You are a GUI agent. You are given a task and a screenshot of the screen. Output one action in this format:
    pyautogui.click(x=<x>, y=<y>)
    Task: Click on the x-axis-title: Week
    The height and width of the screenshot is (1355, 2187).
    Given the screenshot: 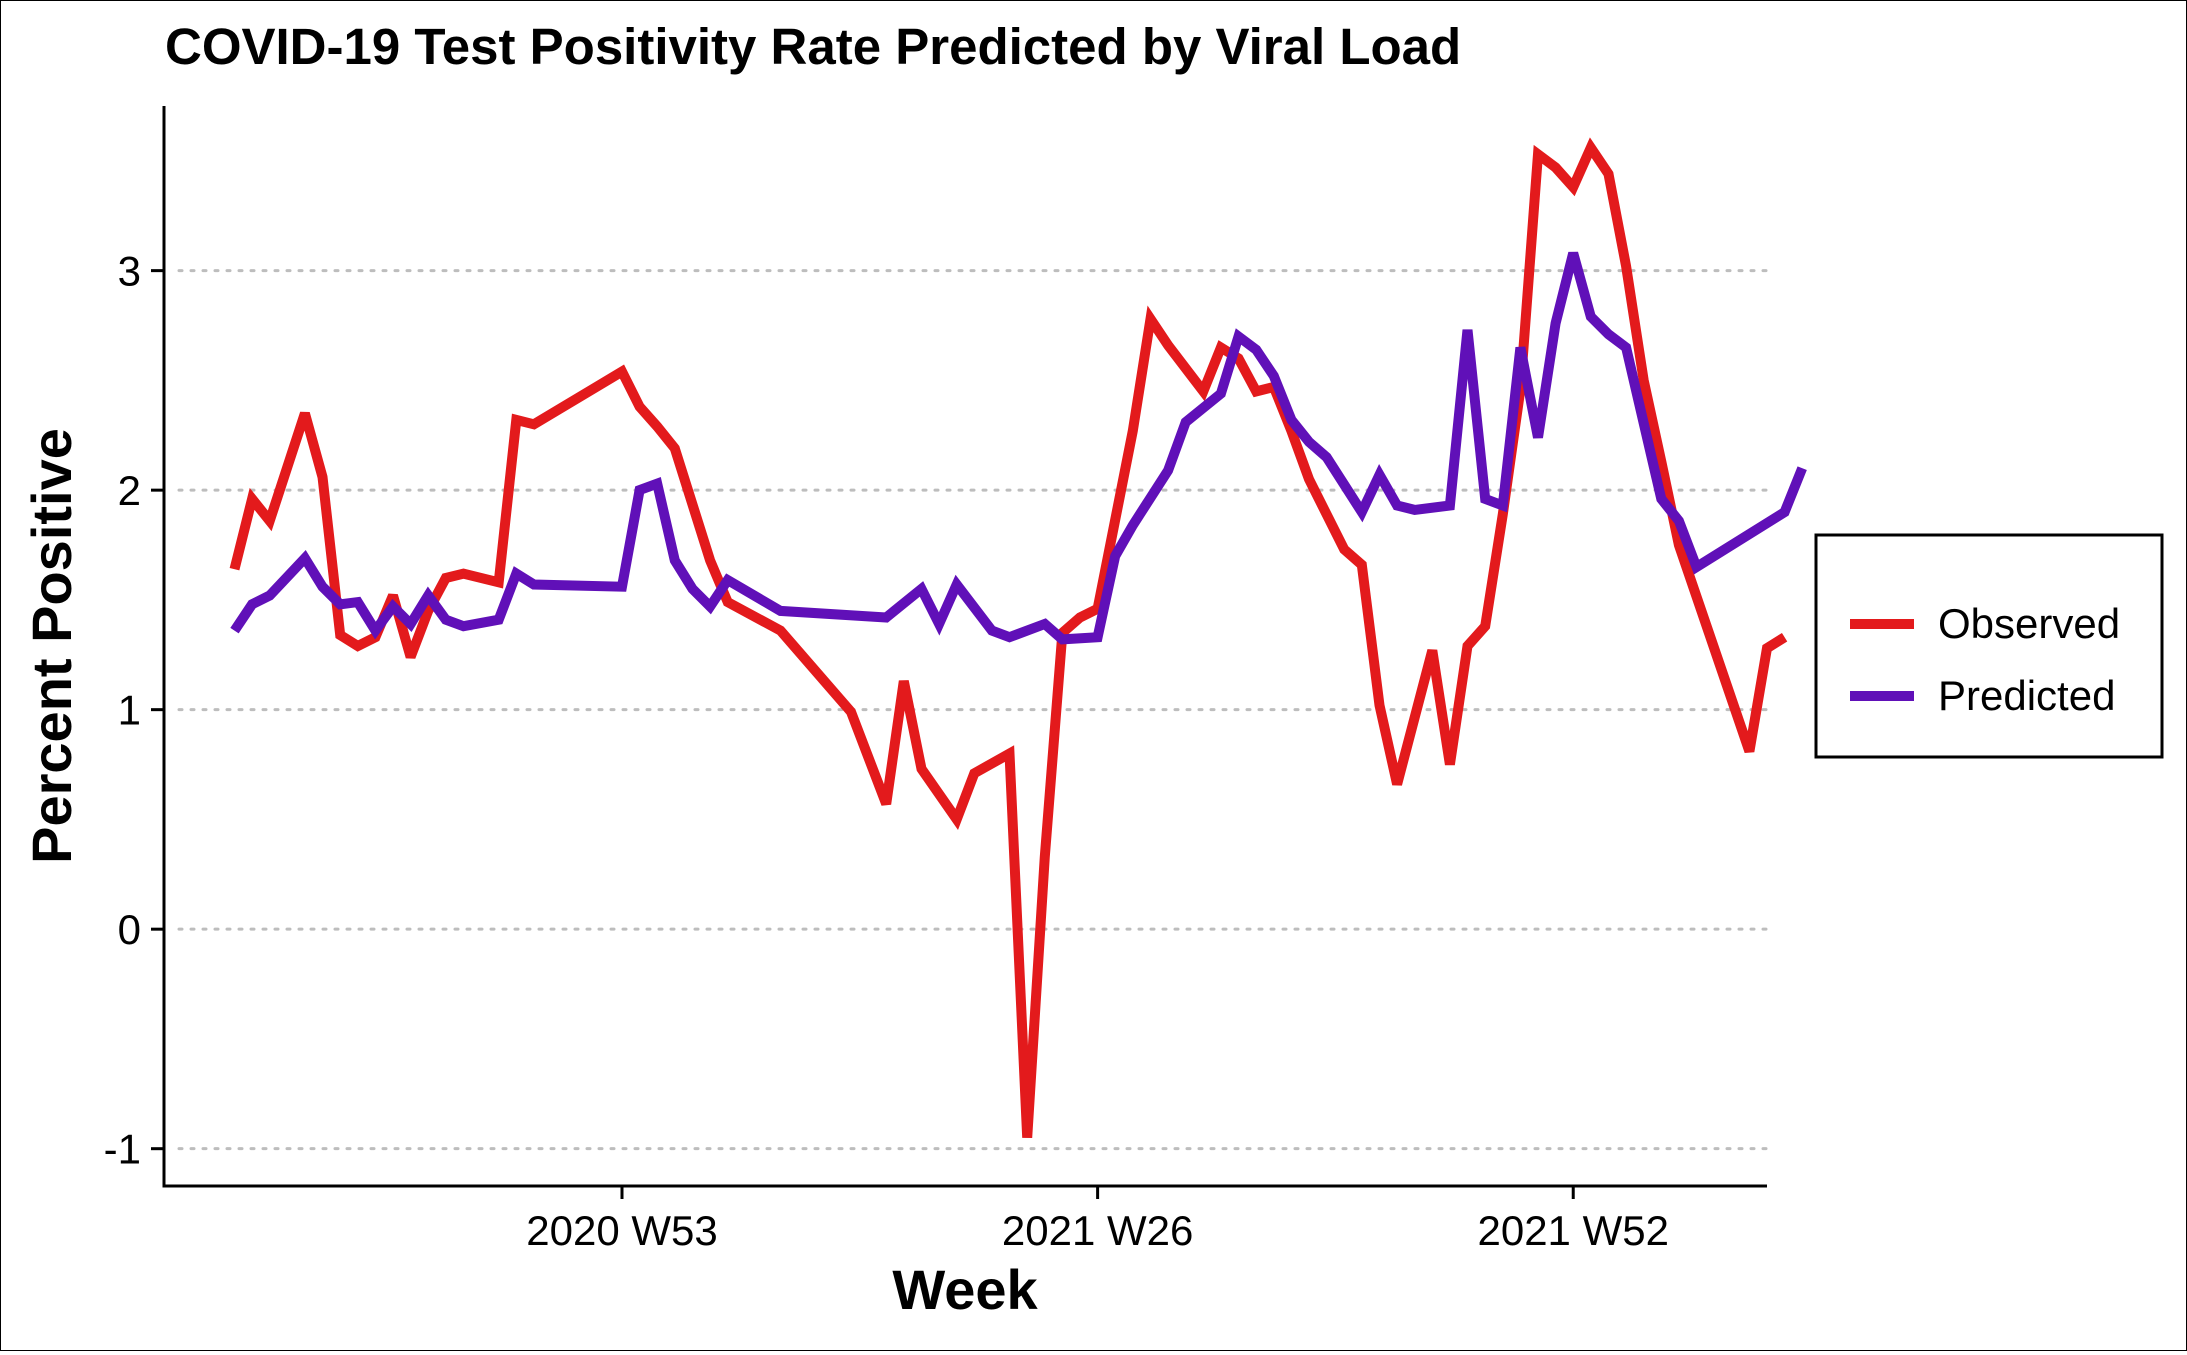 What is the action you would take?
    pyautogui.click(x=965, y=1289)
    